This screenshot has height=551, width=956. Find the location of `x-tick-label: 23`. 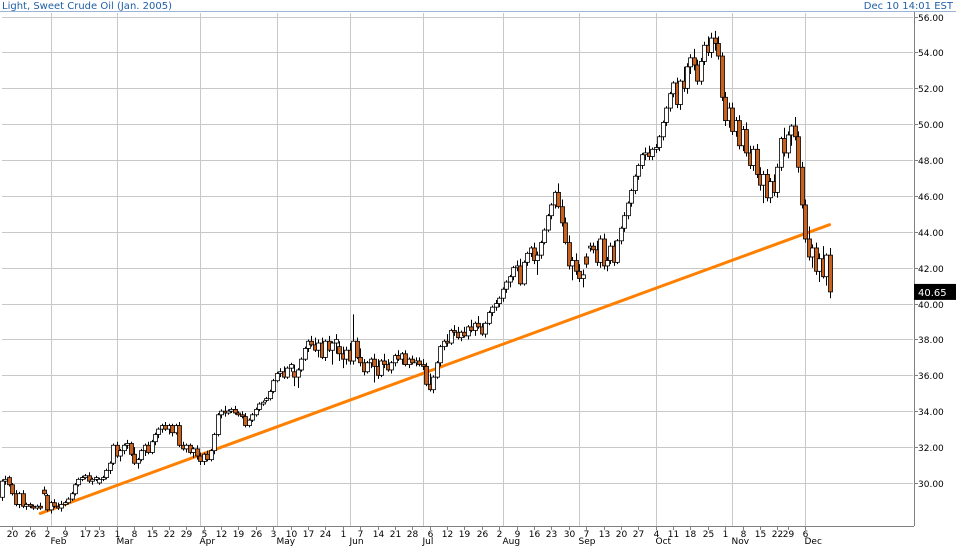

x-tick-label: 23 is located at coordinates (551, 535).